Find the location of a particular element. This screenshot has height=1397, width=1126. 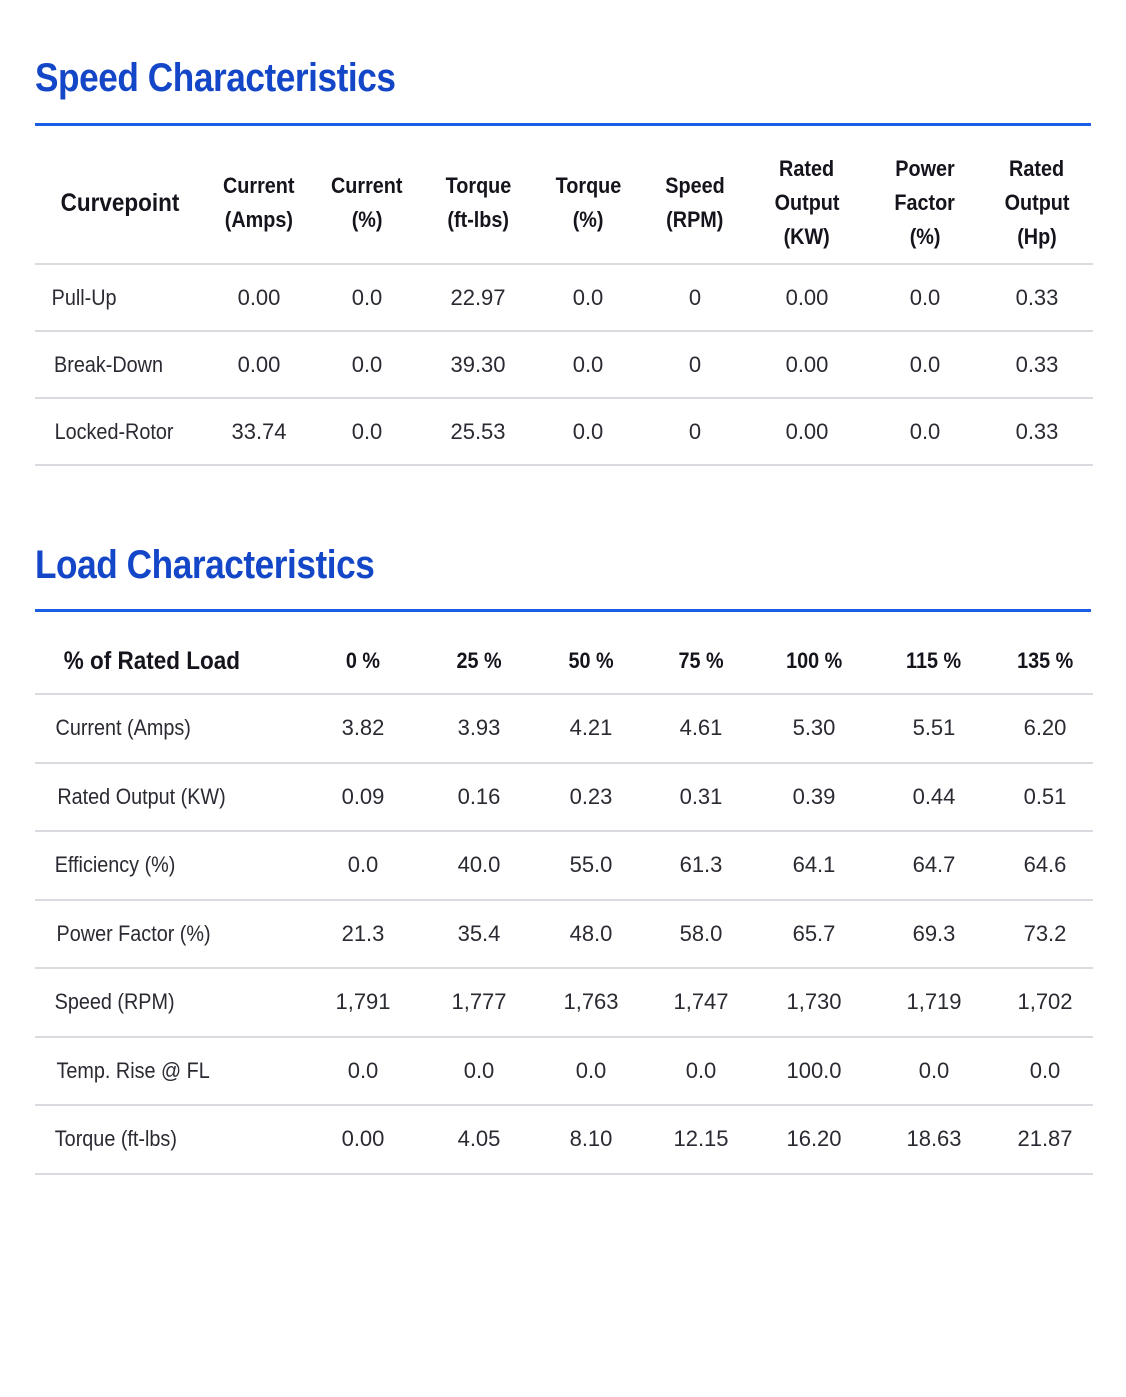

table-cell: 0 is located at coordinates (695, 431).